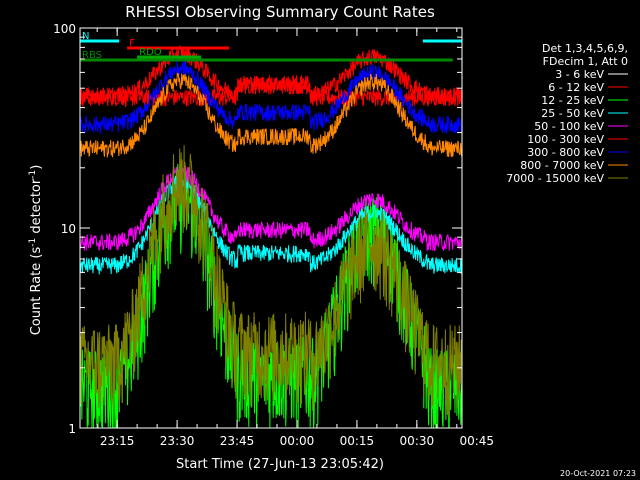 Image resolution: width=640 pixels, height=480 pixels. Describe the element at coordinates (117, 441) in the screenshot. I see `x-tick-label: 23:15` at that location.